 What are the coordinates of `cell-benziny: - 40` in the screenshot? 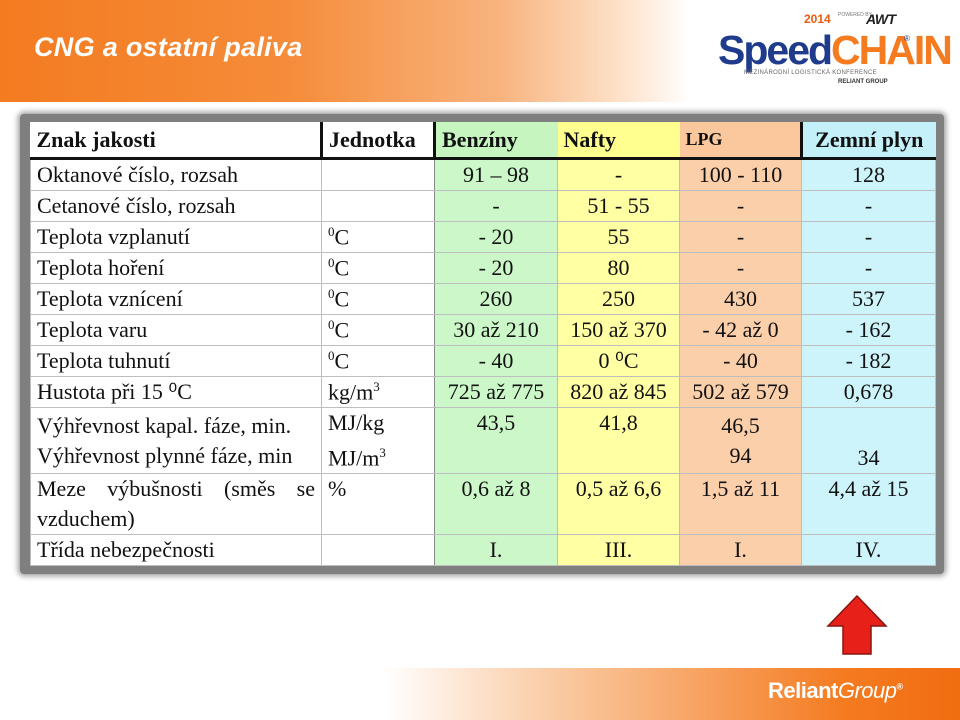 It's located at (496, 361).